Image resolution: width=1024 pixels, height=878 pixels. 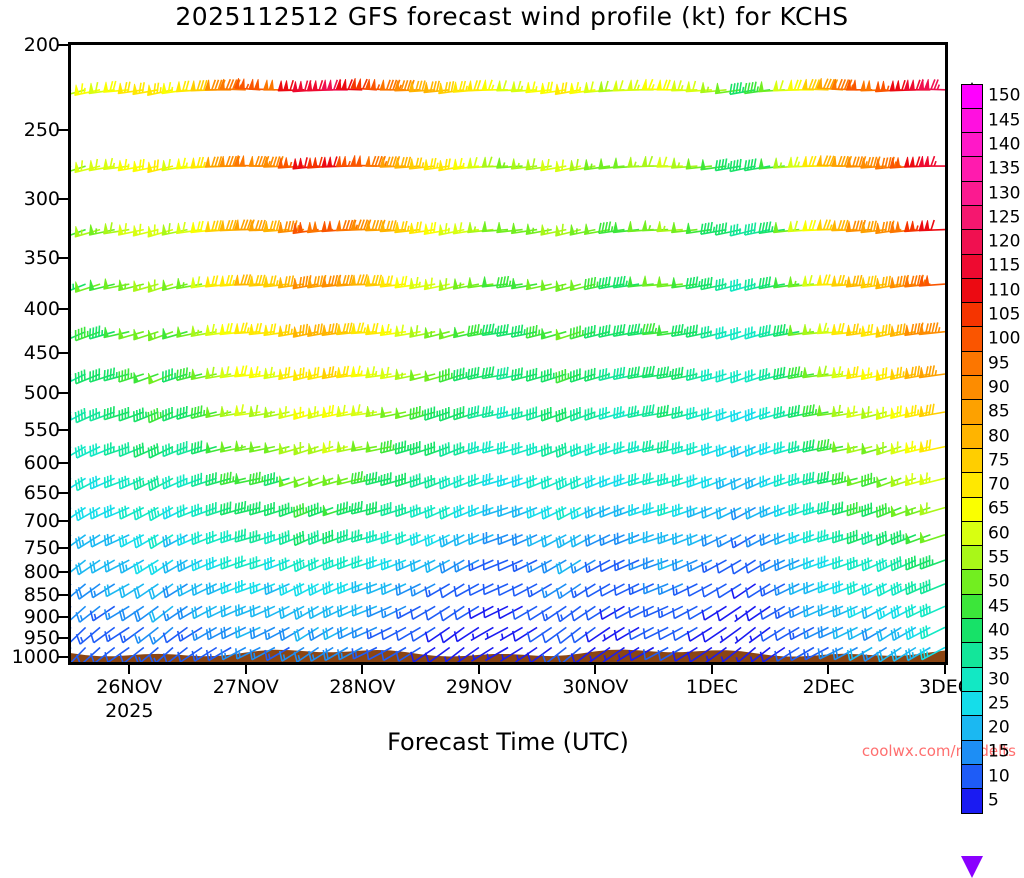 What do you see at coordinates (1004, 120) in the screenshot?
I see `colorbar-tick-label: 145` at bounding box center [1004, 120].